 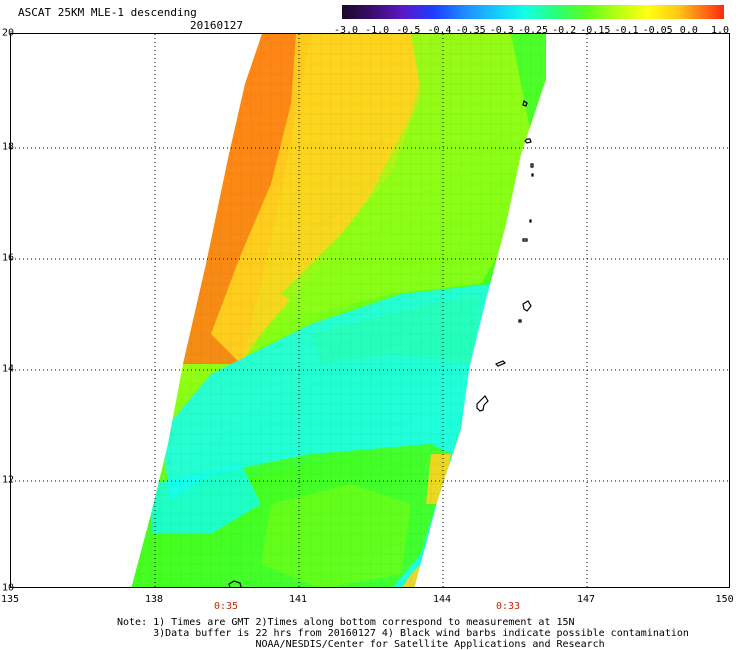 What do you see at coordinates (688, 30) in the screenshot?
I see `color-scale-label: 0.0` at bounding box center [688, 30].